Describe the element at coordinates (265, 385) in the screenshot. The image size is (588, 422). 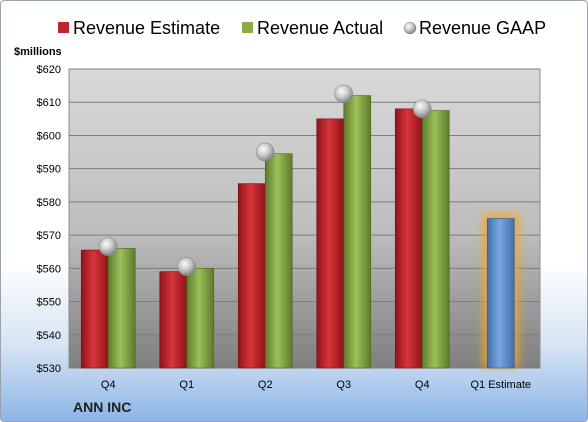
I see `x-tick-label: Q2` at that location.